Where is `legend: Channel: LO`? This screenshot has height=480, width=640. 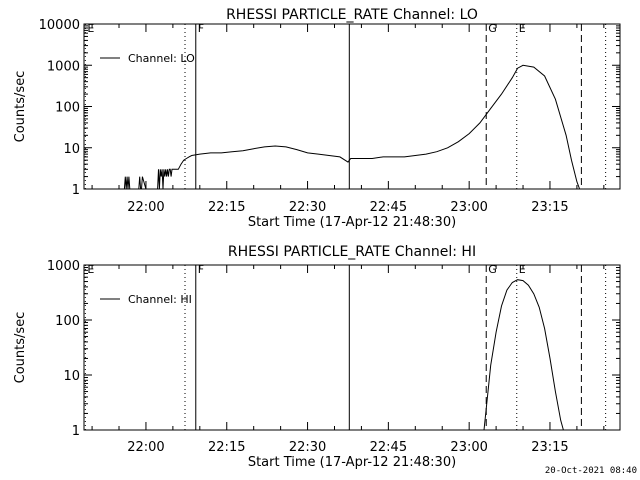 legend: Channel: LO is located at coordinates (147, 58).